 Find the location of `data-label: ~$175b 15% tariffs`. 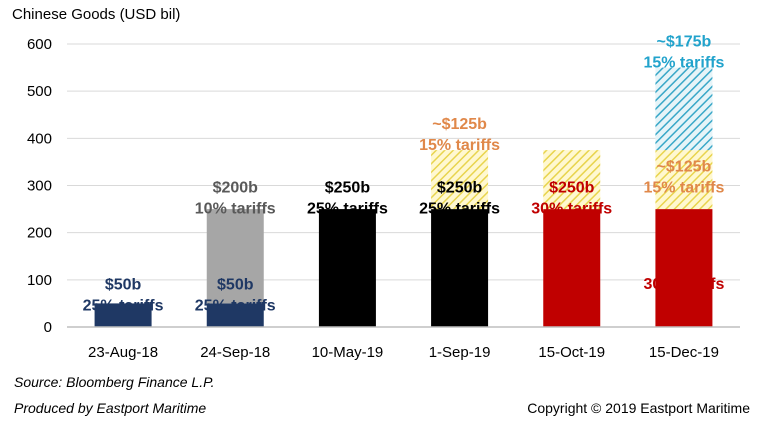

data-label: ~$175b 15% tariffs is located at coordinates (683, 52).